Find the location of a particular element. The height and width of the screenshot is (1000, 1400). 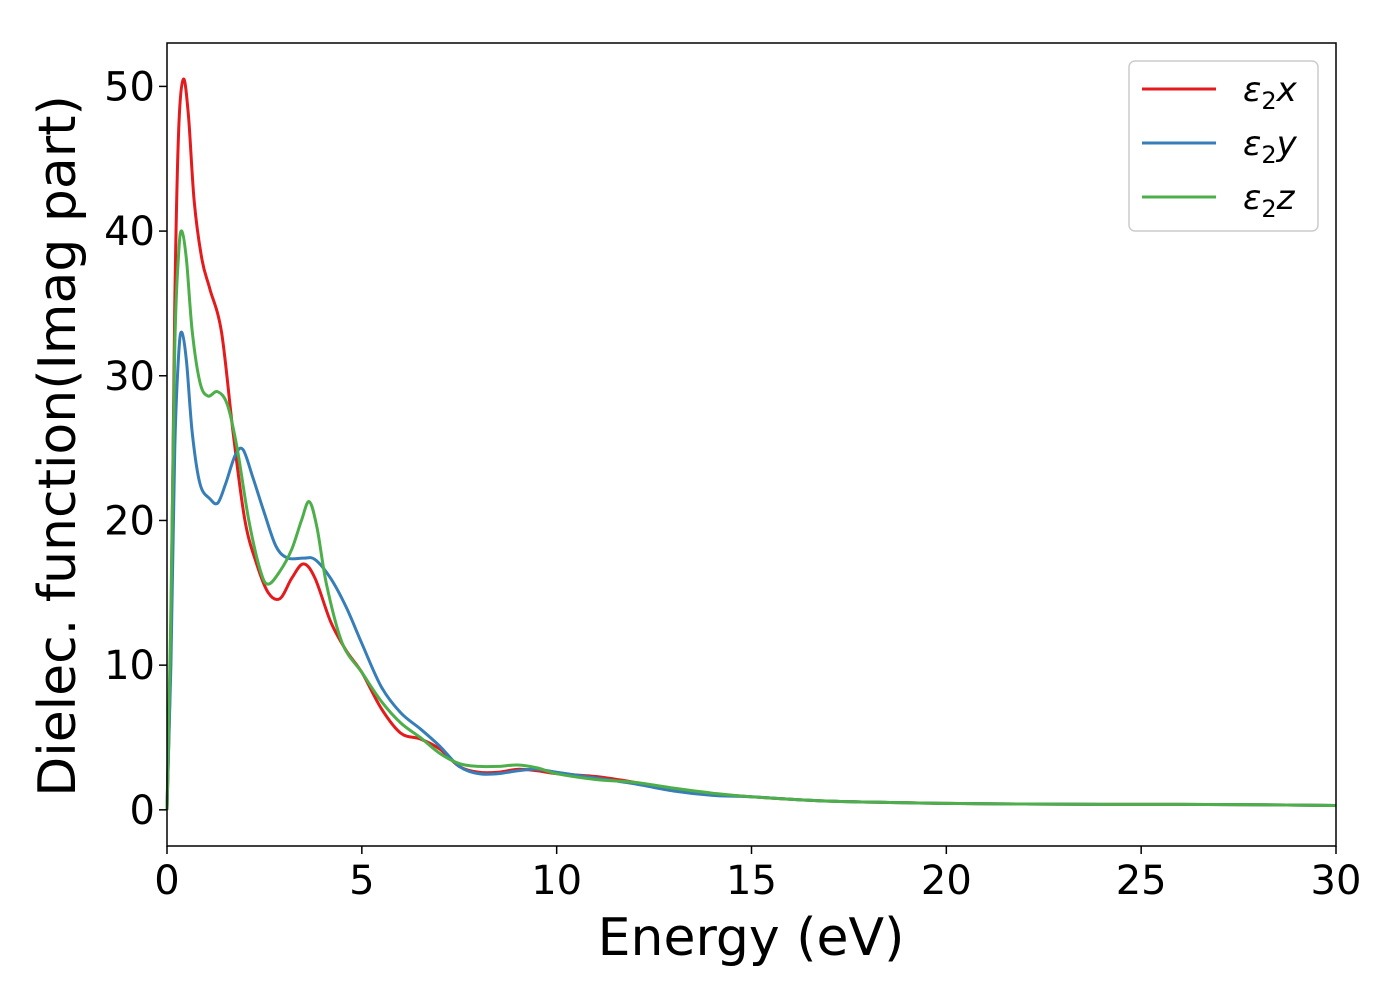

y-tick-label: 50 is located at coordinates (129, 87).